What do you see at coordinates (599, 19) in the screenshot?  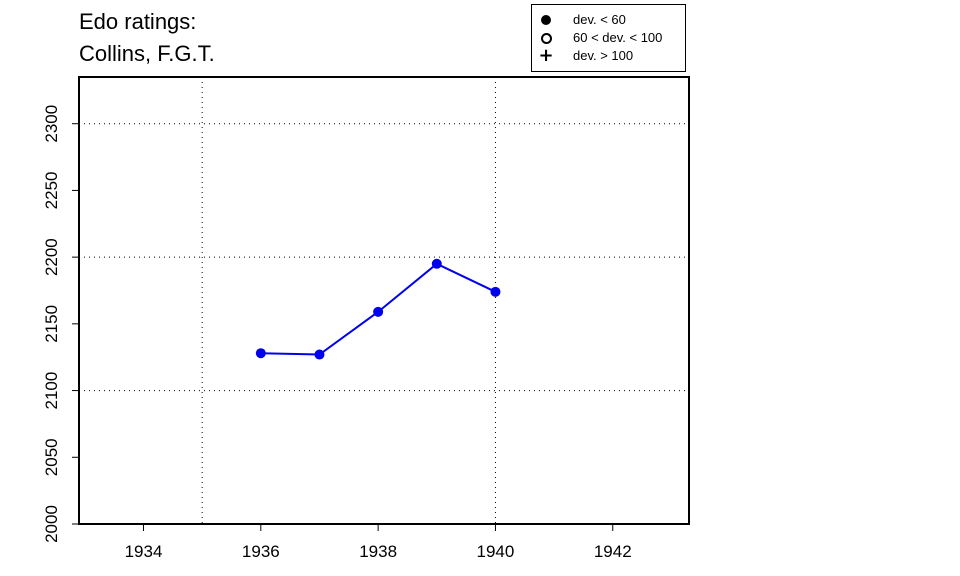 I see `legend-label: dev. < 60` at bounding box center [599, 19].